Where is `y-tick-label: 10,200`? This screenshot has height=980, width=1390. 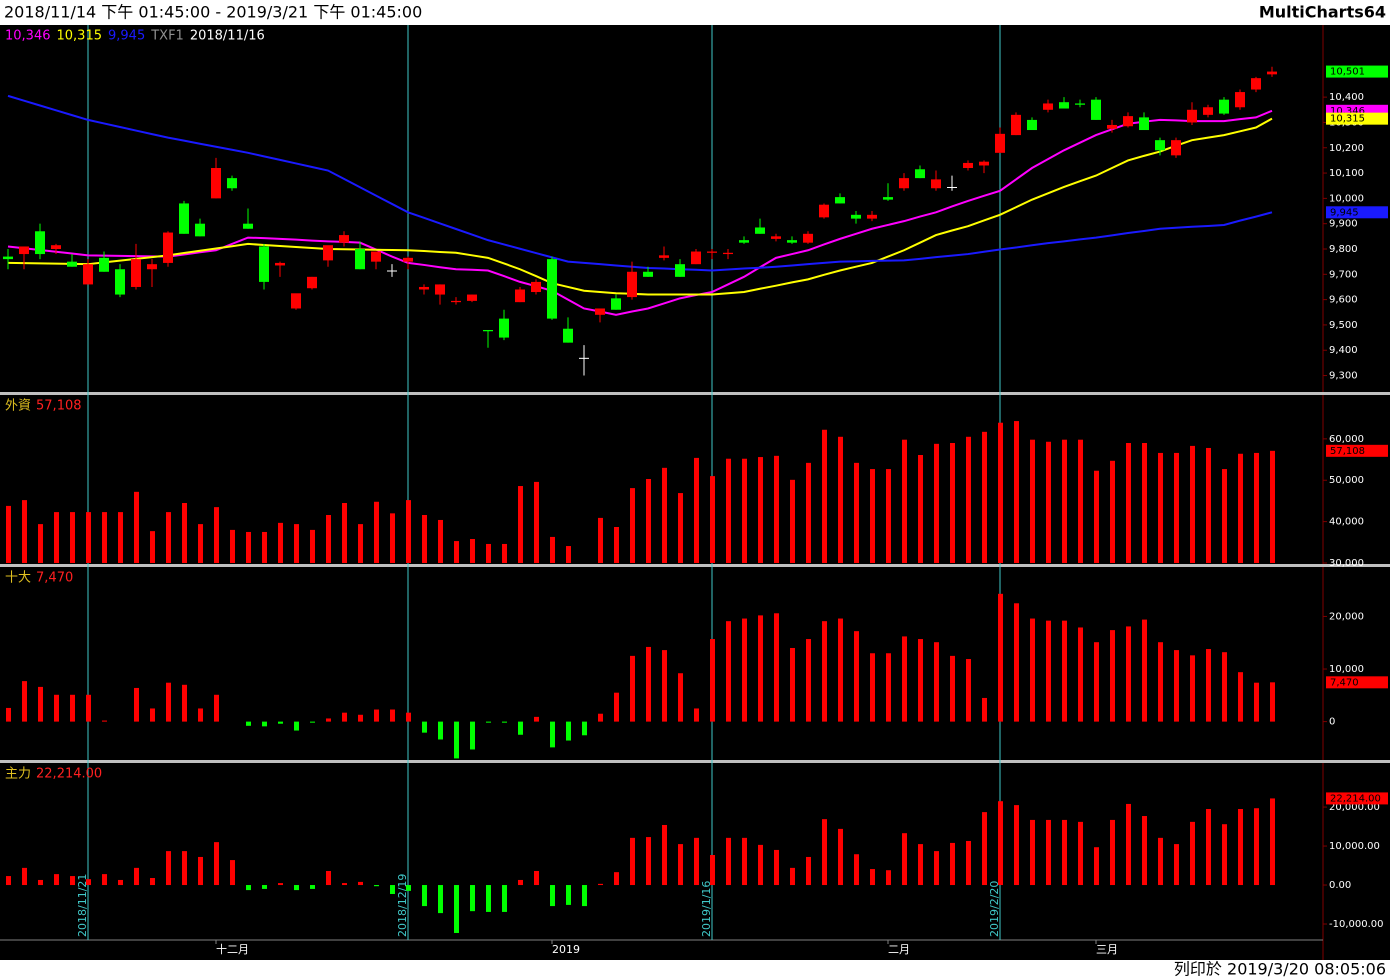
y-tick-label: 10,200 is located at coordinates (1346, 148).